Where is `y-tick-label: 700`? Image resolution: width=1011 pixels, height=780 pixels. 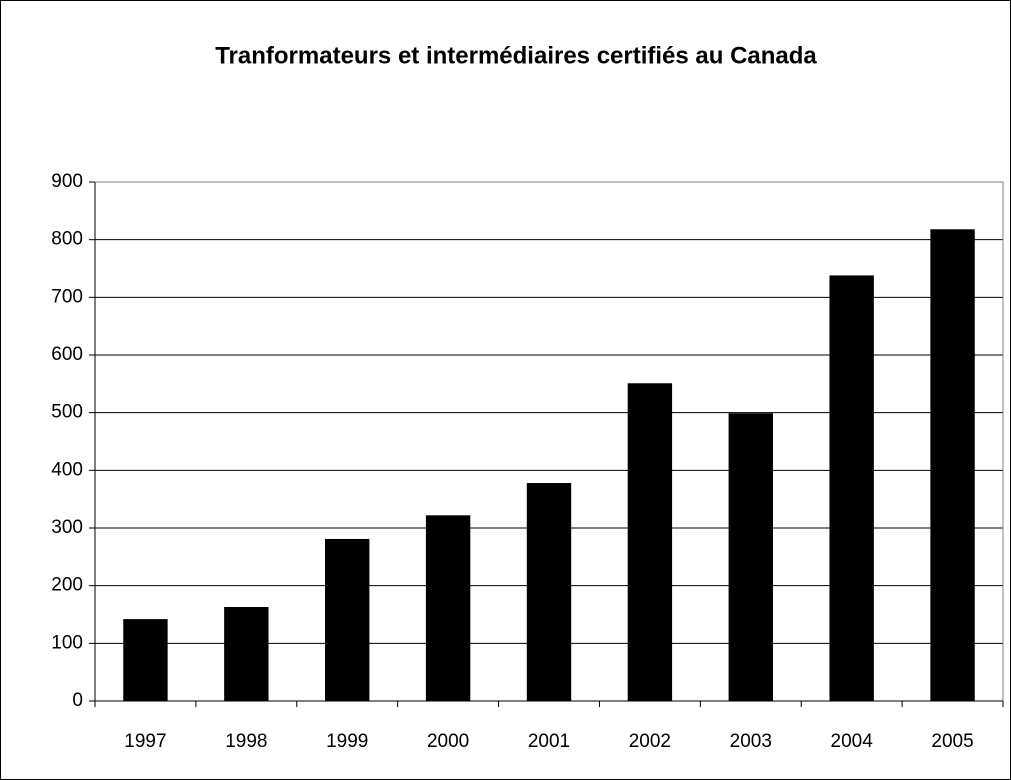
y-tick-label: 700 is located at coordinates (67, 296).